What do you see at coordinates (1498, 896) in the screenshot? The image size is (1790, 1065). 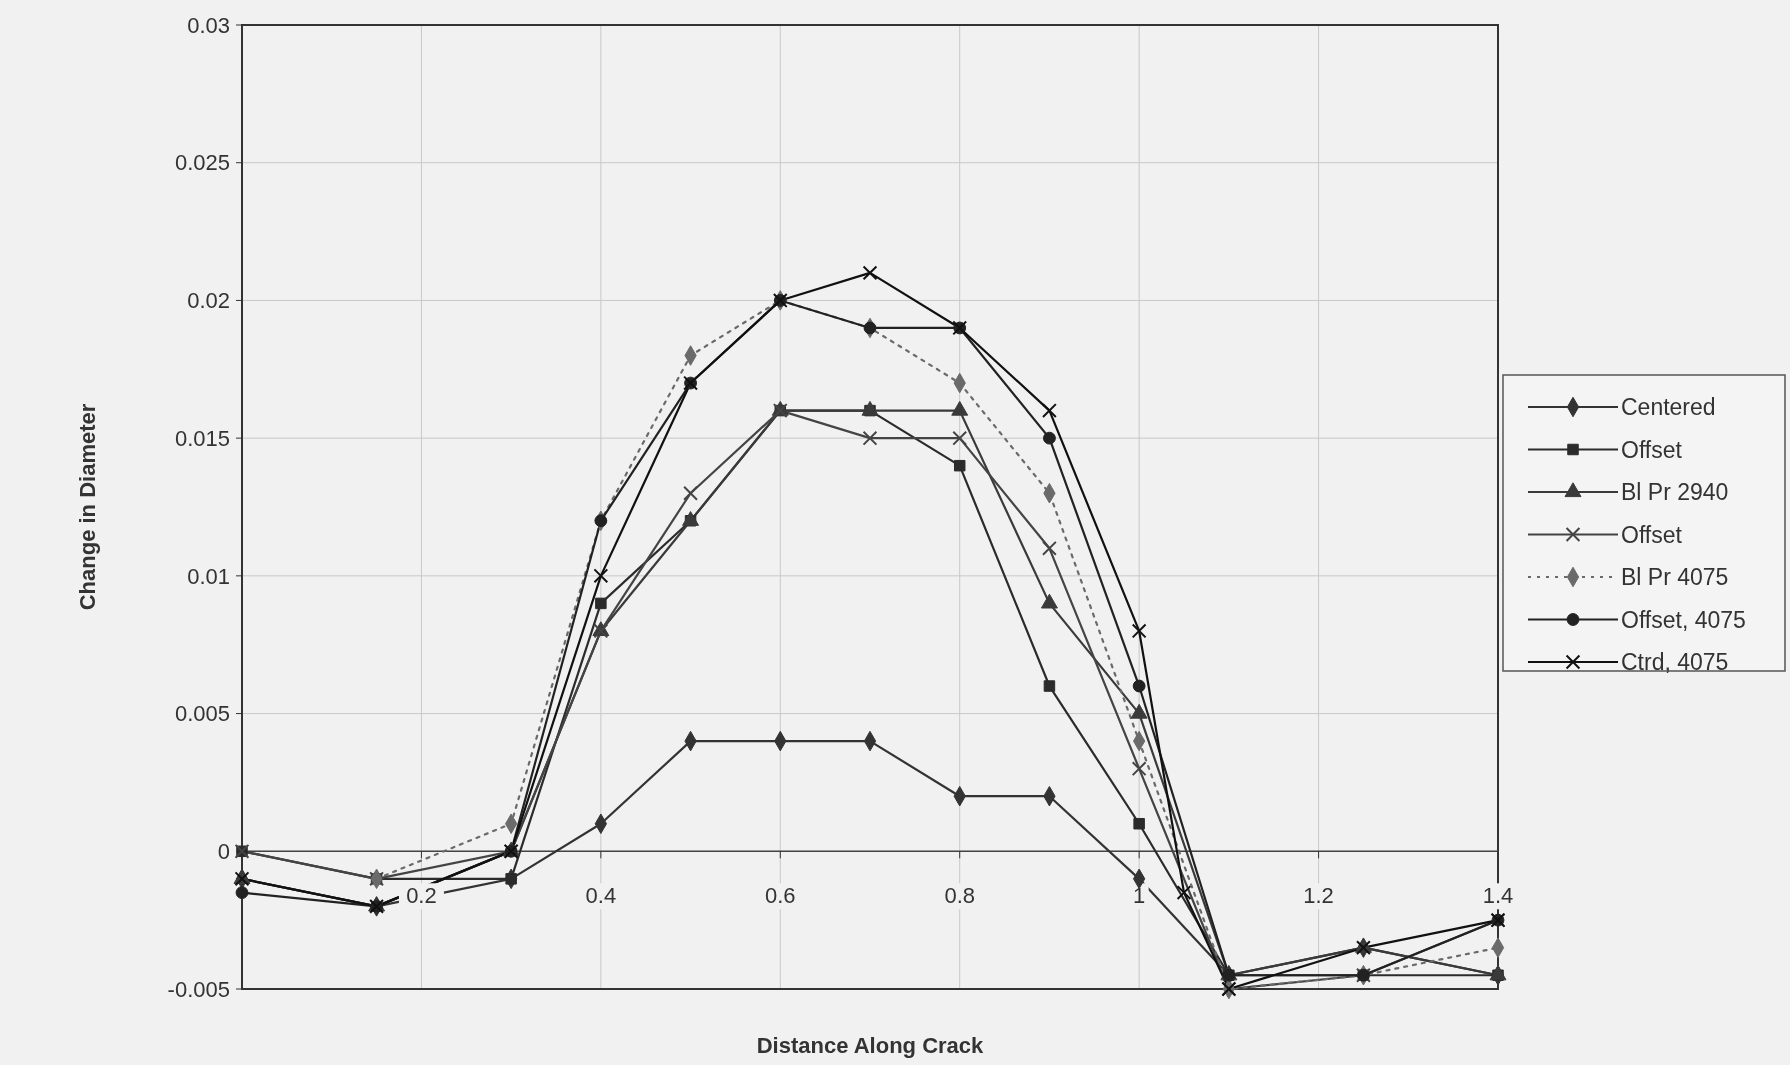 I see `x-tick-label: 1.4` at bounding box center [1498, 896].